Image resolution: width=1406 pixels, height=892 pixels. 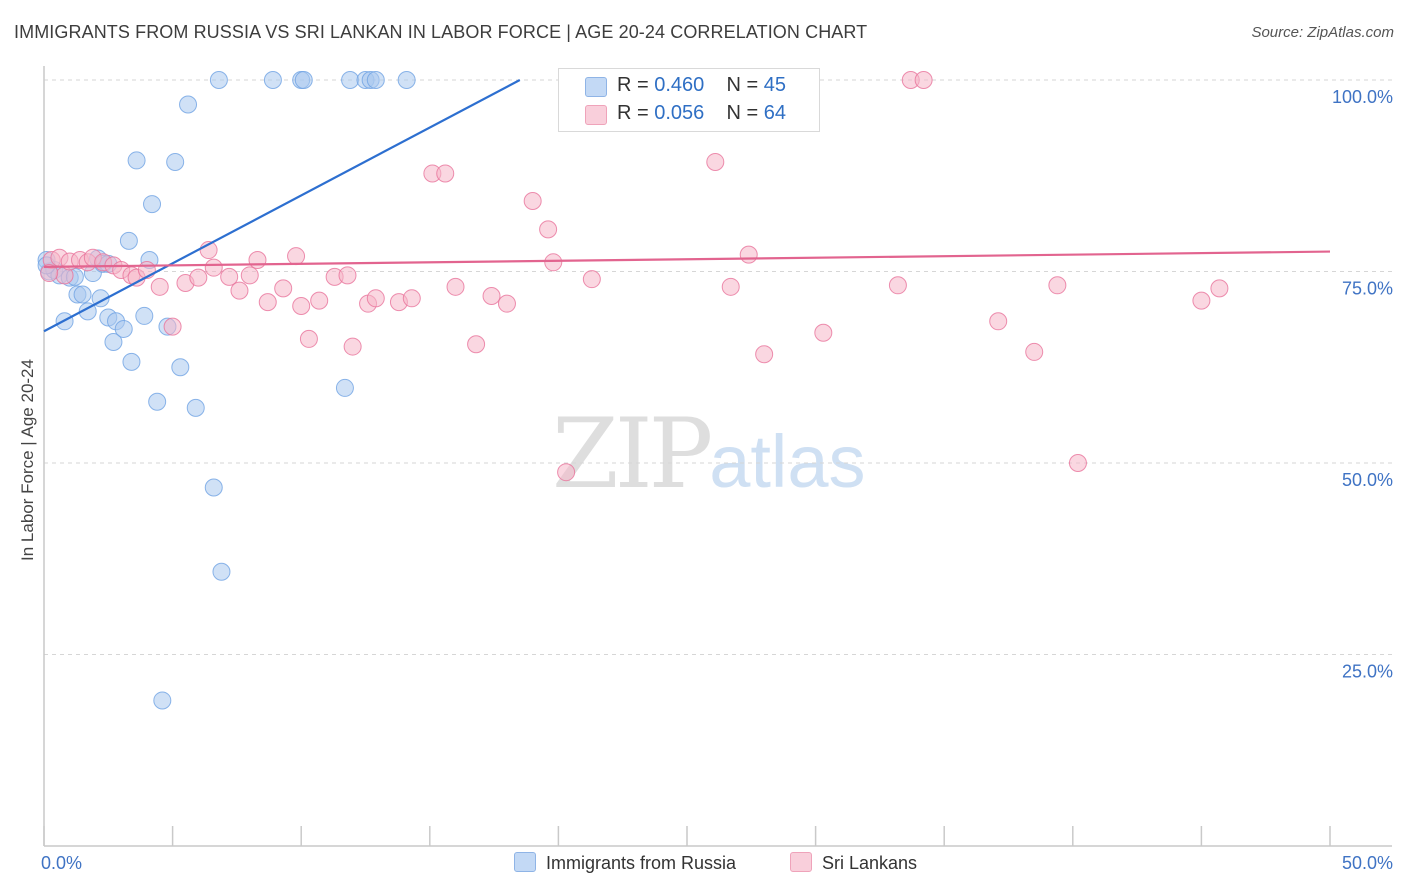 I want to click on trend-line-srilanka, so click(x=687, y=259).